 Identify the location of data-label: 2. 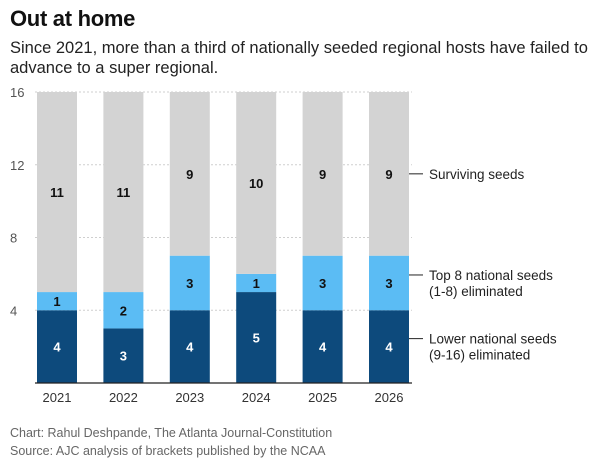
(123, 310).